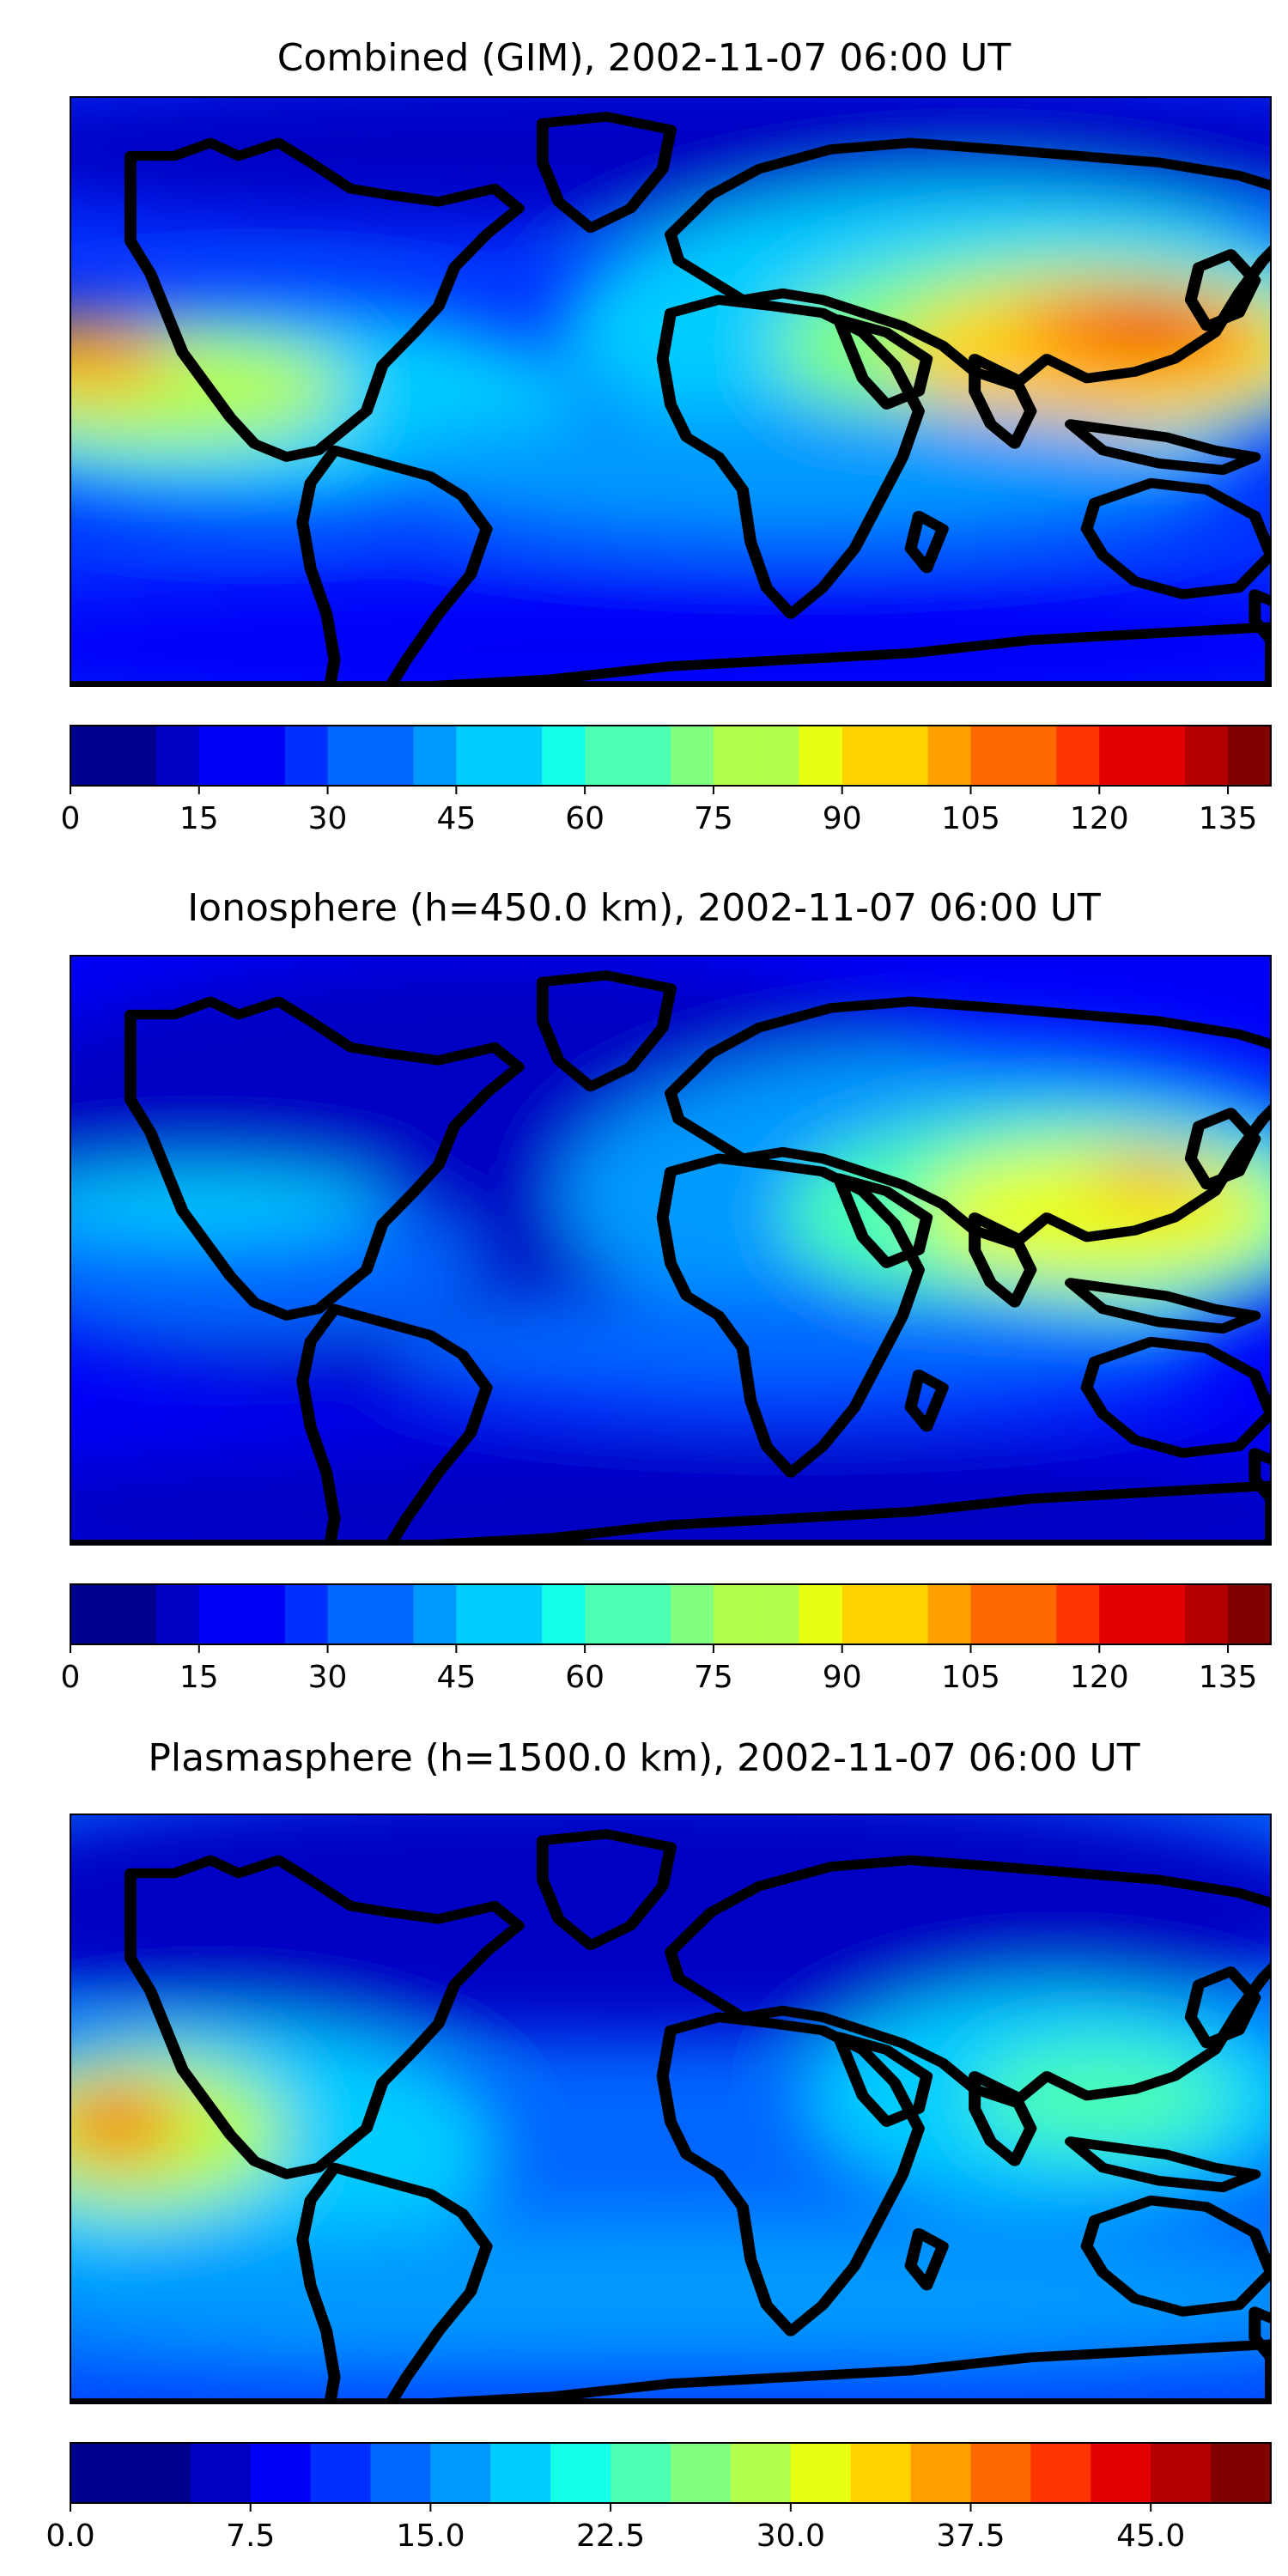  I want to click on colorbar-tick-label: 60, so click(585, 819).